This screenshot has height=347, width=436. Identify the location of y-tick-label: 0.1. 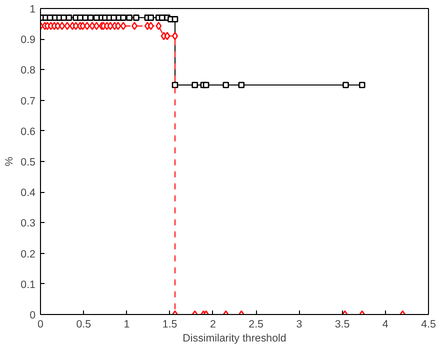
(28, 284).